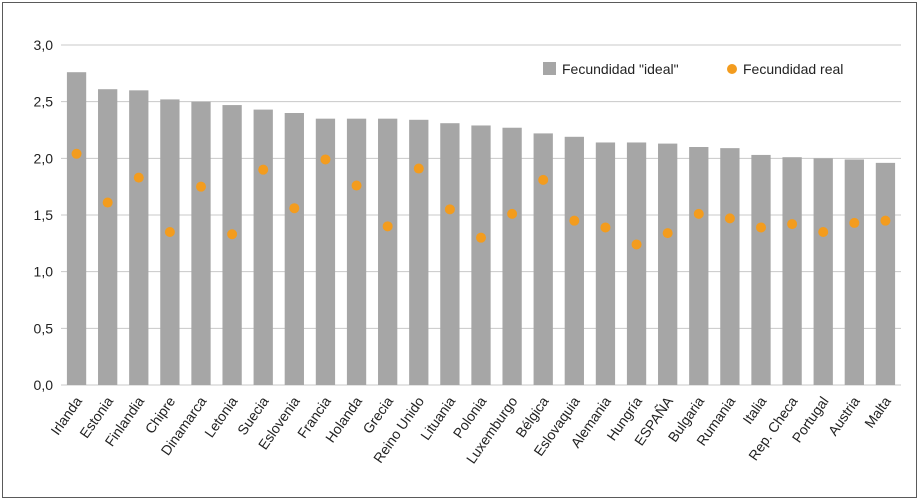 The width and height of the screenshot is (921, 502). What do you see at coordinates (754, 410) in the screenshot?
I see `x-tick-label: Italia` at bounding box center [754, 410].